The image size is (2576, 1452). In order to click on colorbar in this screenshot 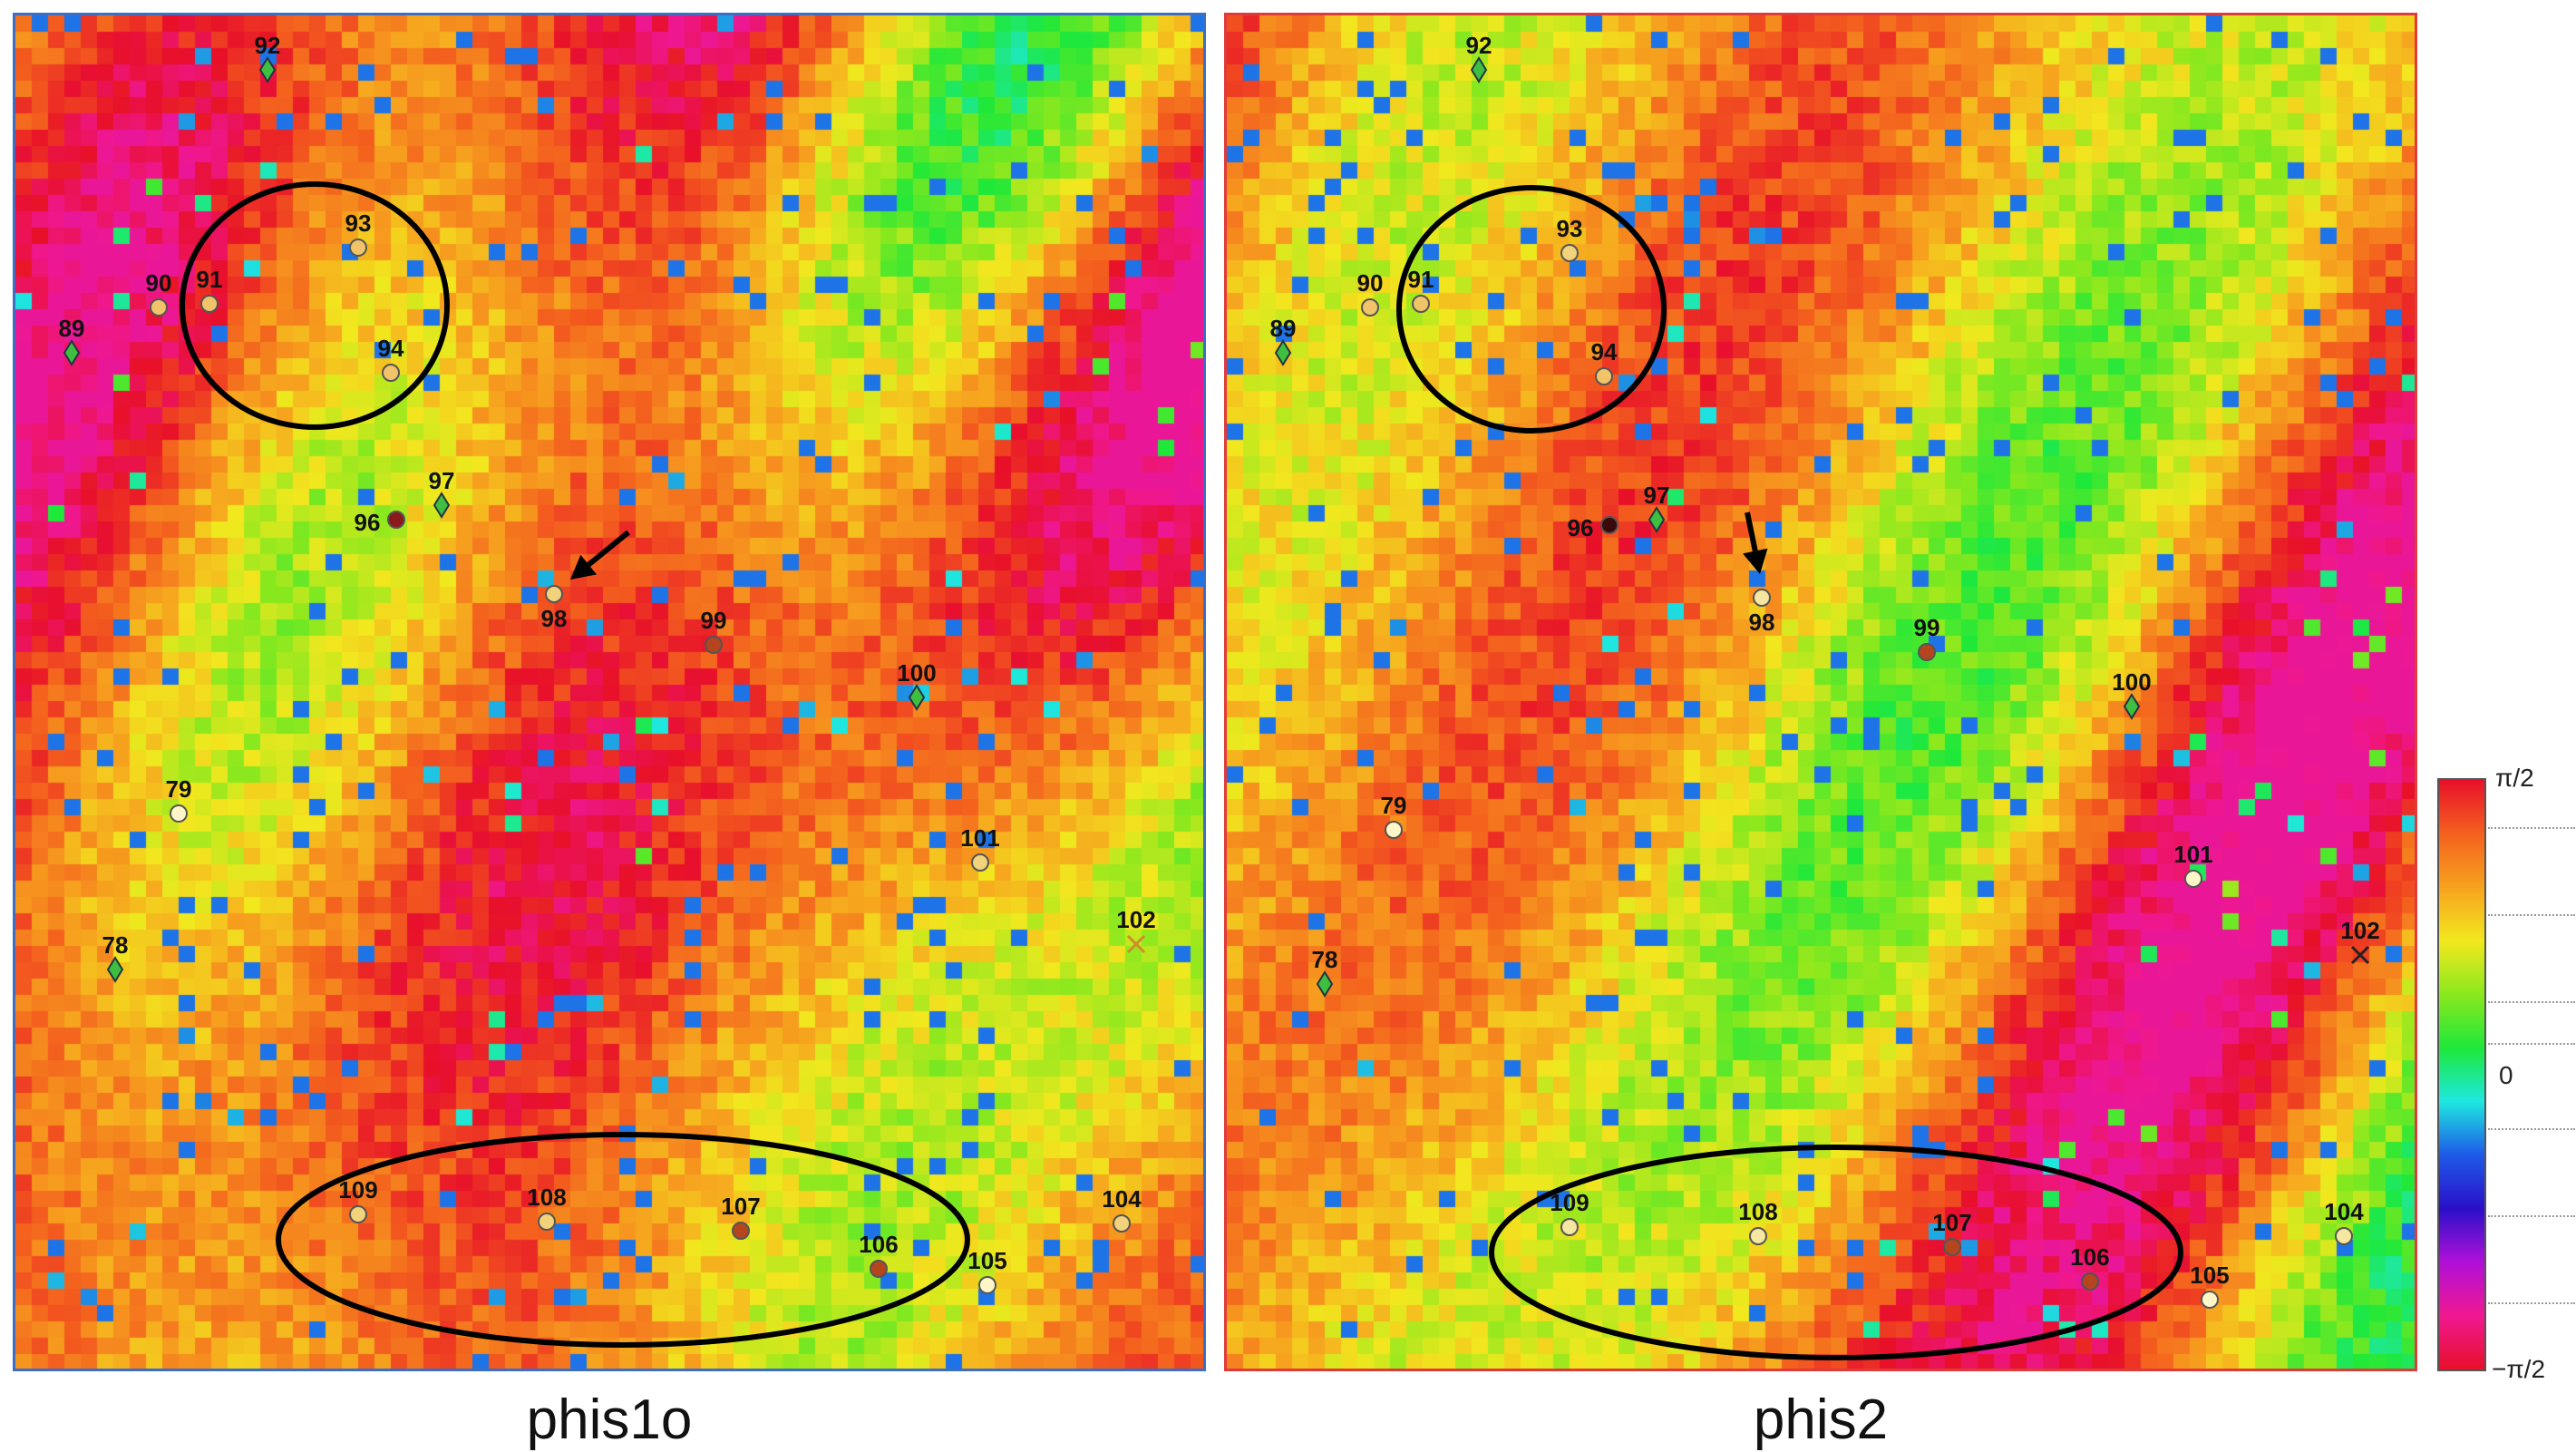, I will do `click(2461, 1074)`.